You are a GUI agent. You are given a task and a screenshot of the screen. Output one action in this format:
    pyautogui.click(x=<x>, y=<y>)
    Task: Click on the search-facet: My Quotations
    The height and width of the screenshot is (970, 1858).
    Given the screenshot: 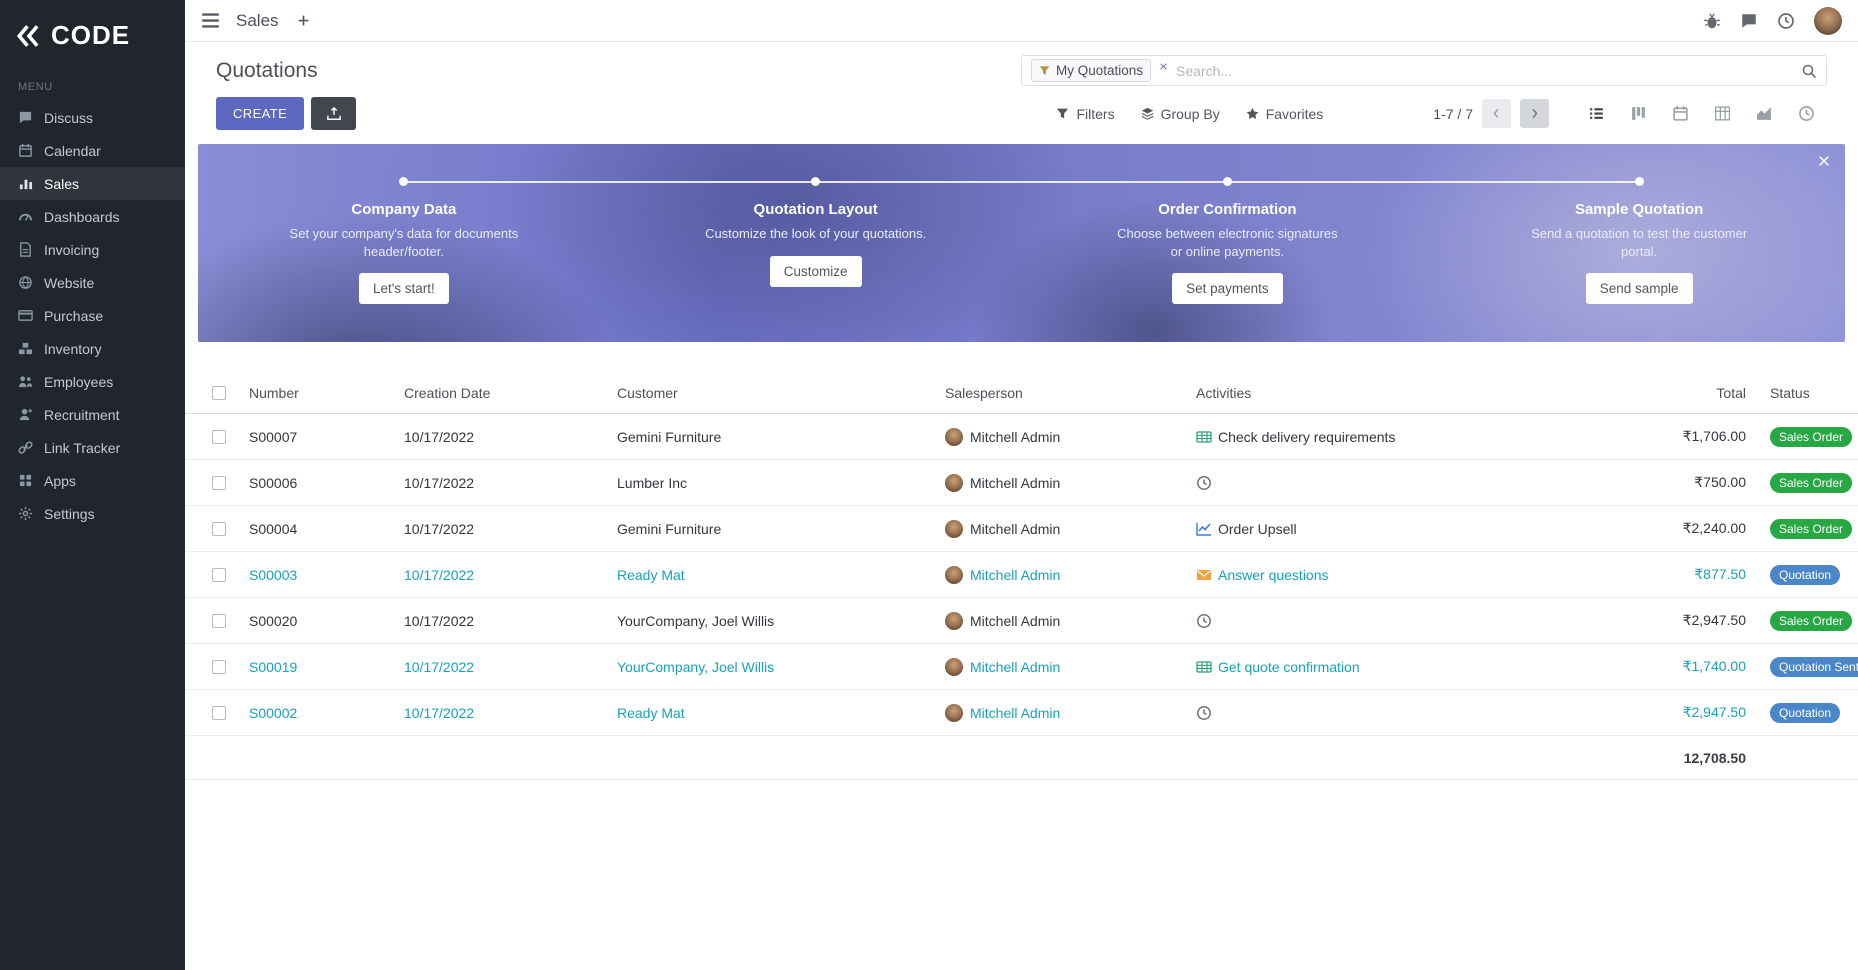 What is the action you would take?
    pyautogui.click(x=1091, y=70)
    